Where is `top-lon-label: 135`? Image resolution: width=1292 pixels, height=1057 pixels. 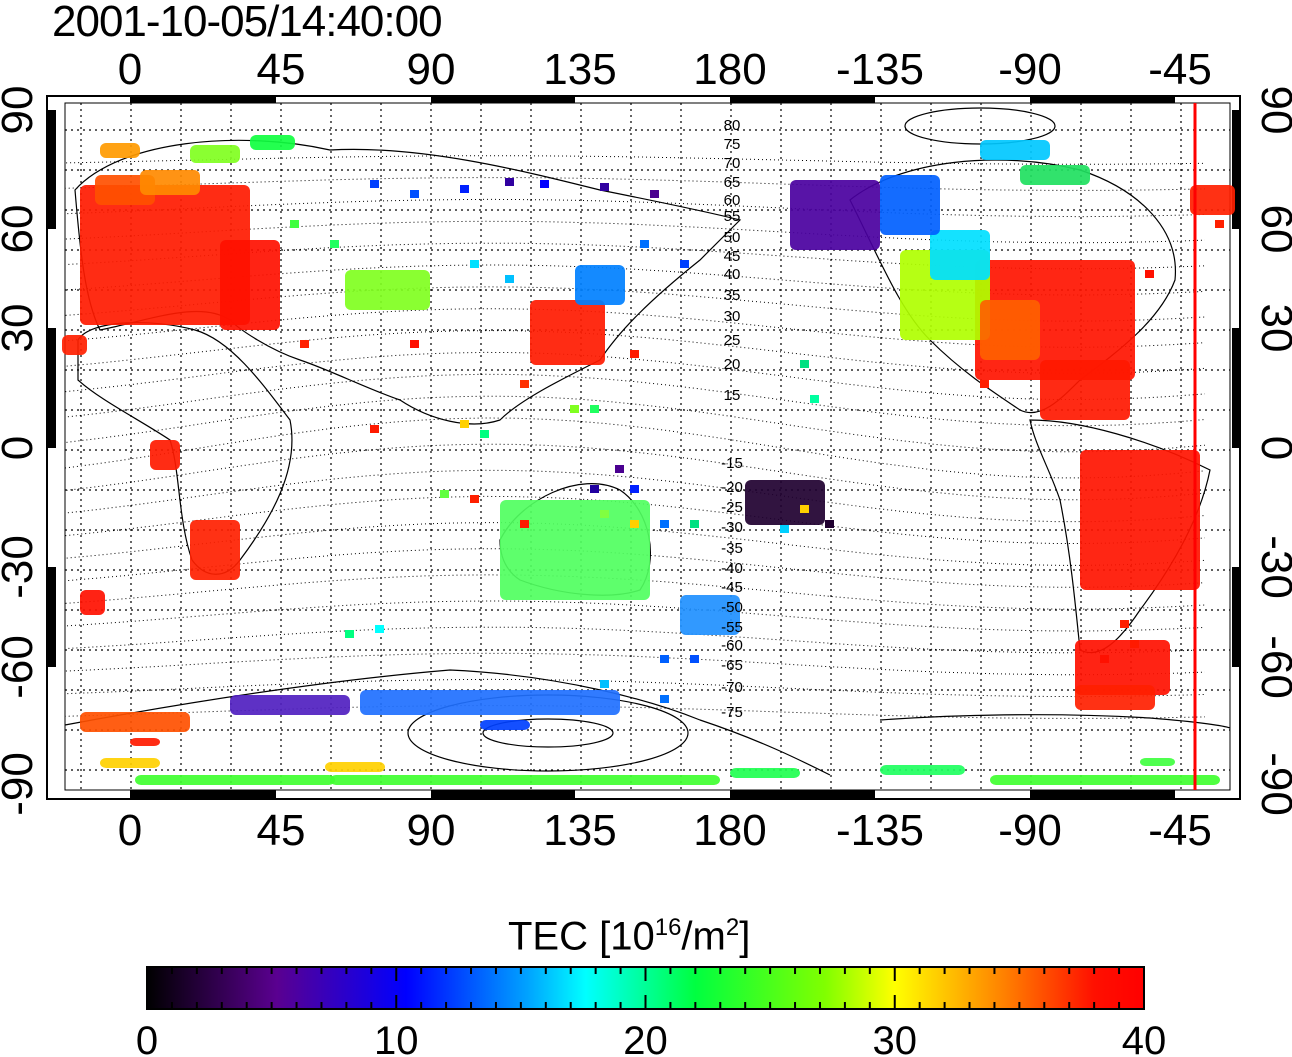 top-lon-label: 135 is located at coordinates (579, 69).